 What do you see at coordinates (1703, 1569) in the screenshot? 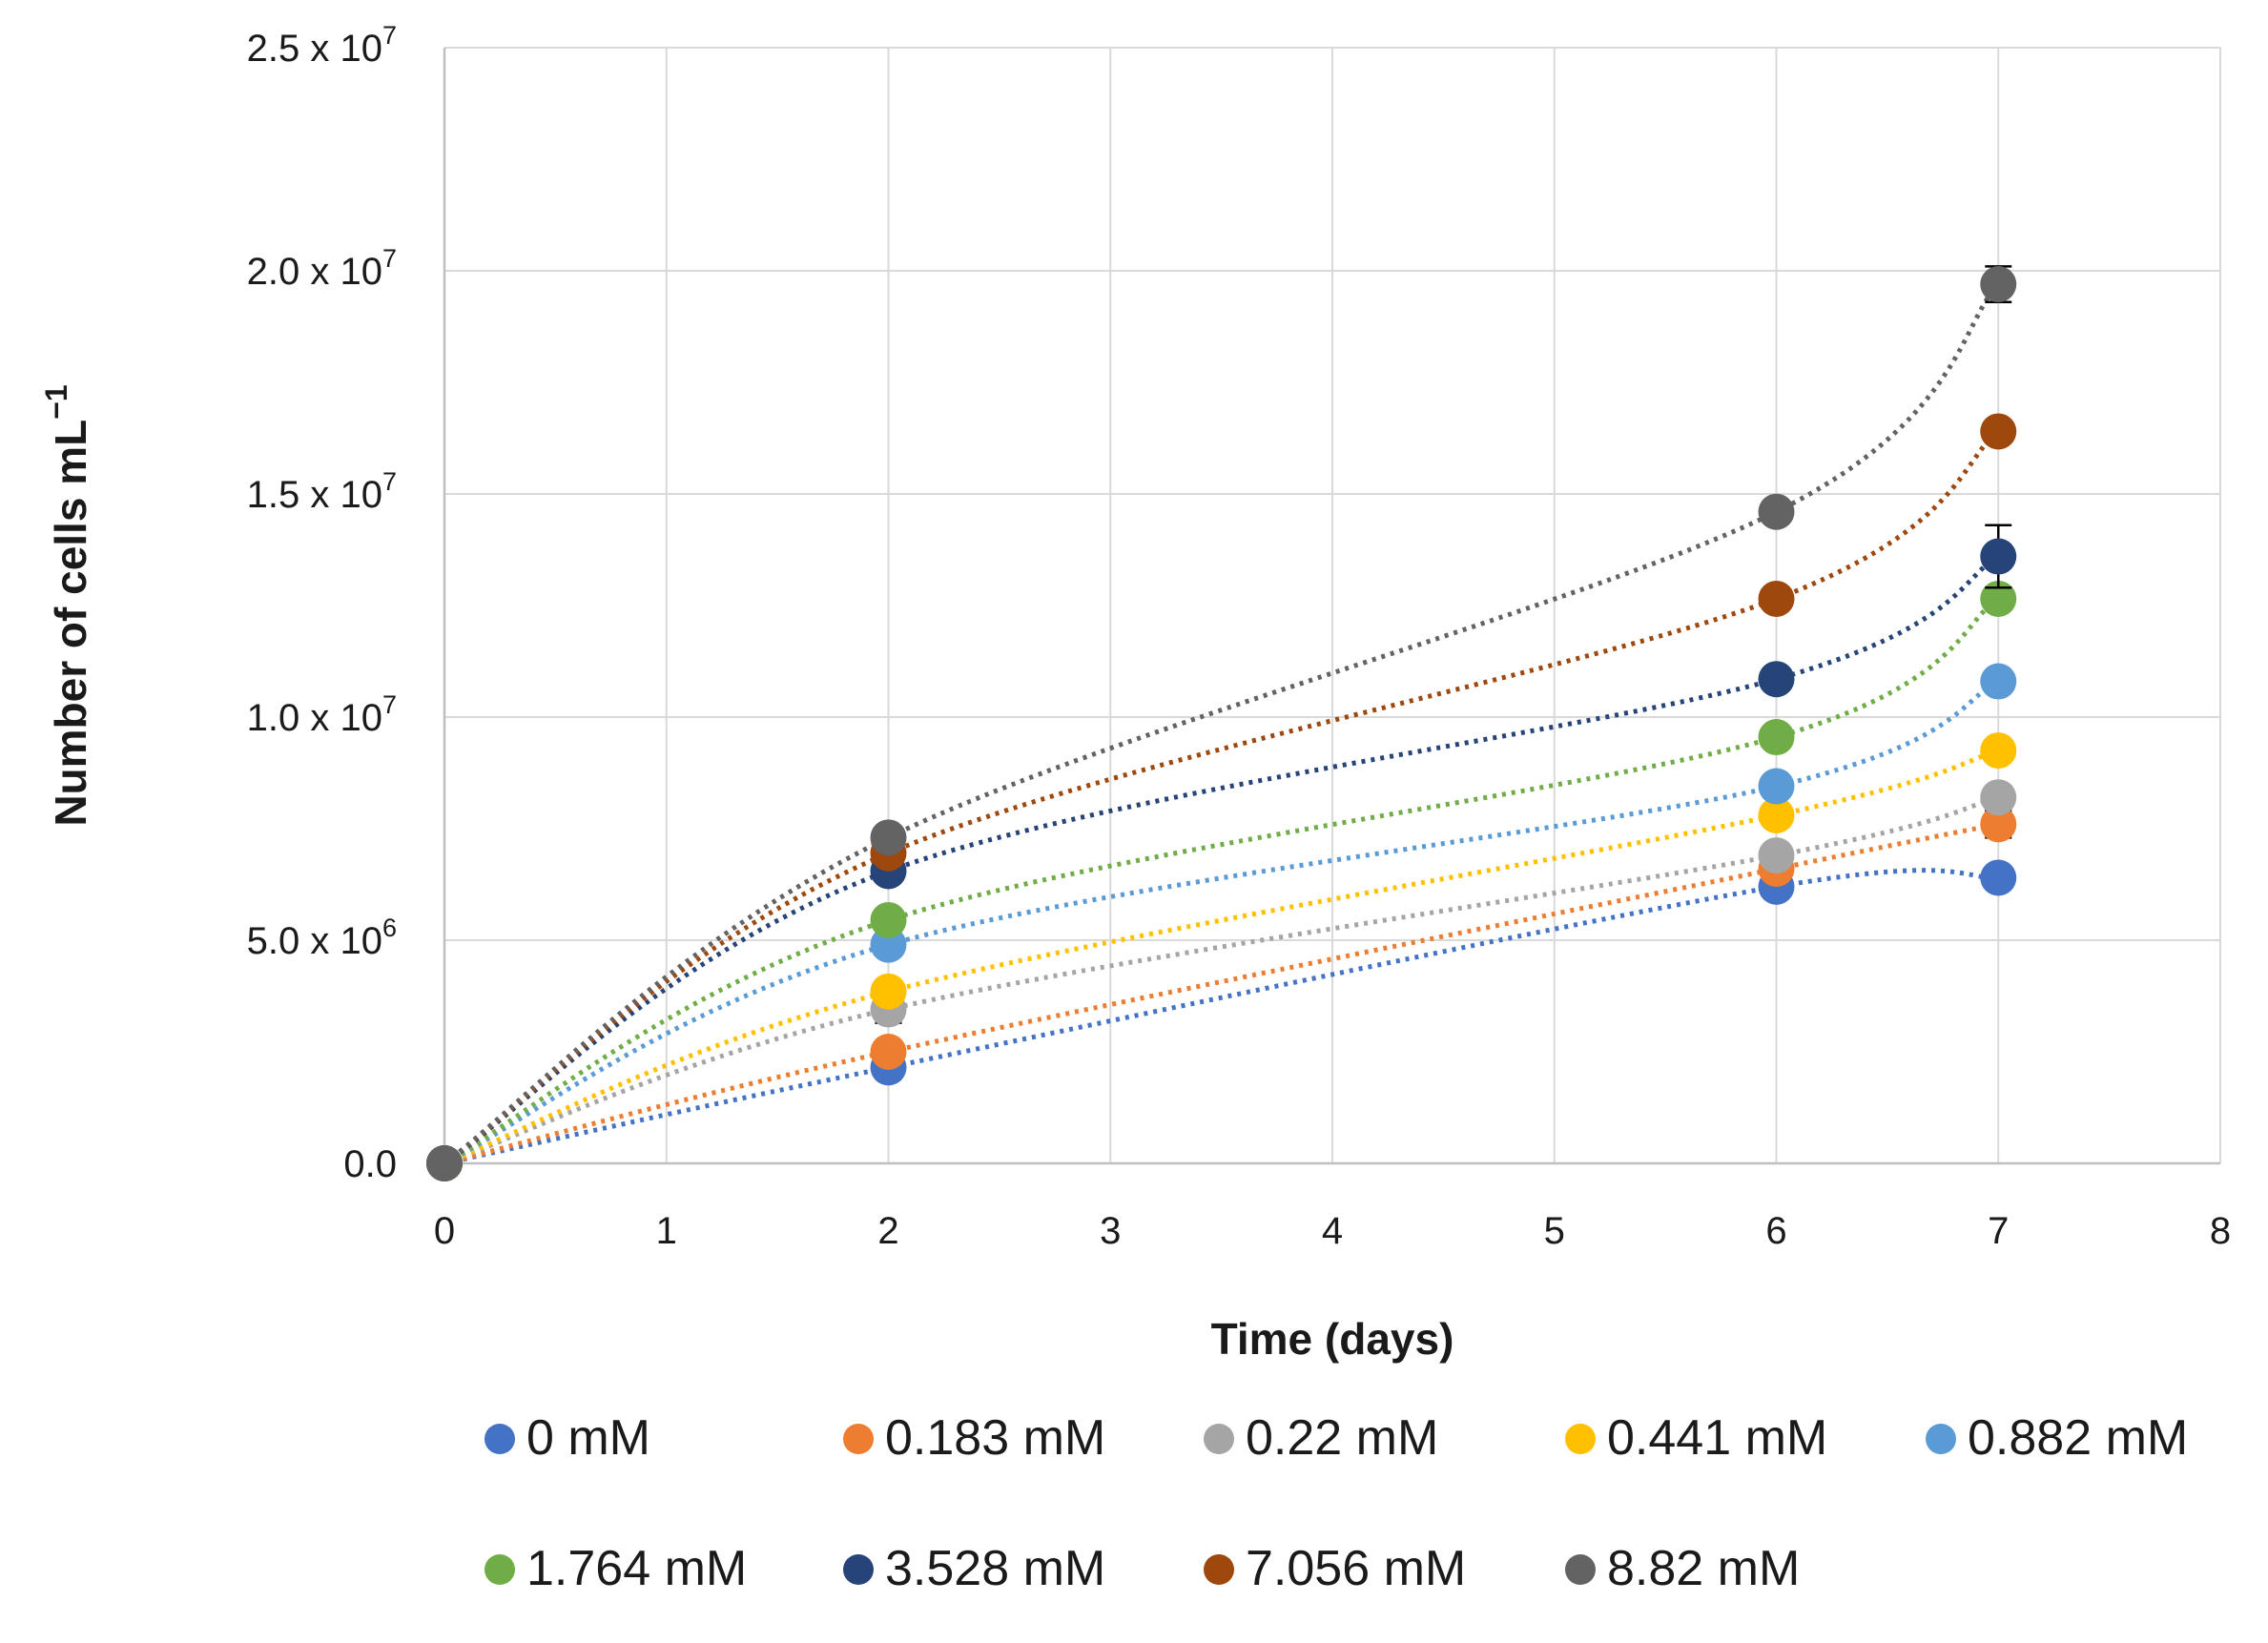
I see `legend-label: 8.82 mM` at bounding box center [1703, 1569].